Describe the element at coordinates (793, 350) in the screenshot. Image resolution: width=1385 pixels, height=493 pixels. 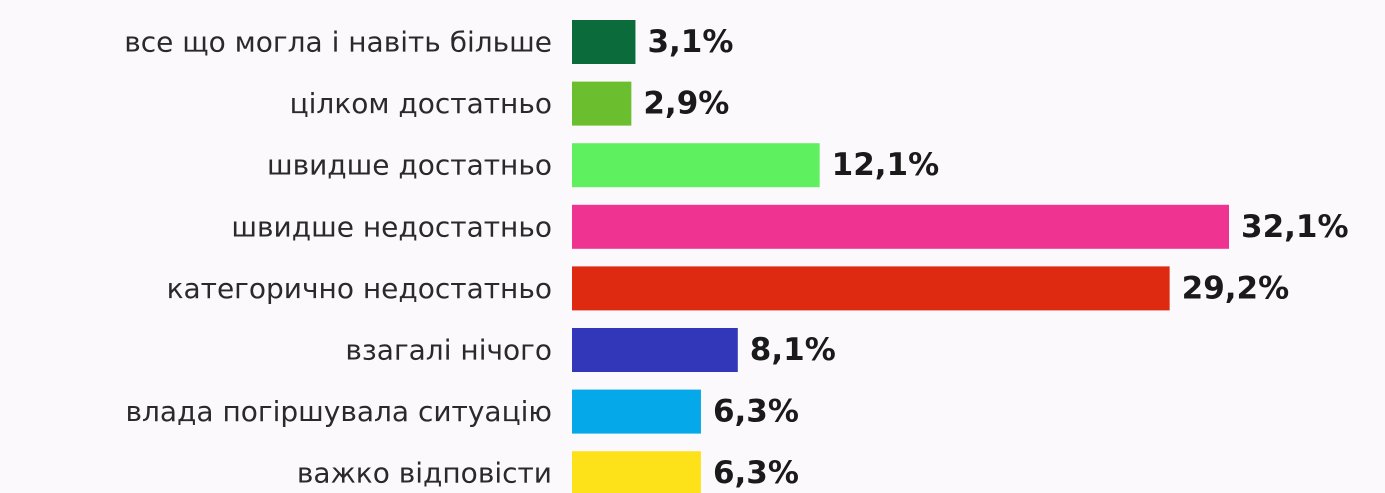
I see `value-label: 8,1%` at that location.